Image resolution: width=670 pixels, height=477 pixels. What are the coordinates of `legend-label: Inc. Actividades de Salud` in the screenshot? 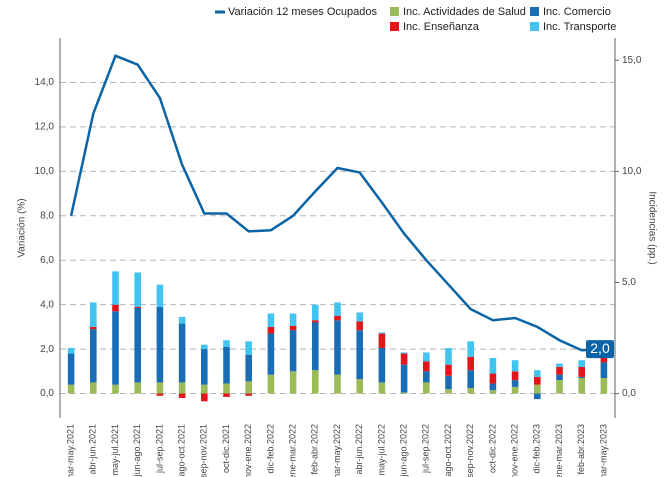 It's located at (464, 12).